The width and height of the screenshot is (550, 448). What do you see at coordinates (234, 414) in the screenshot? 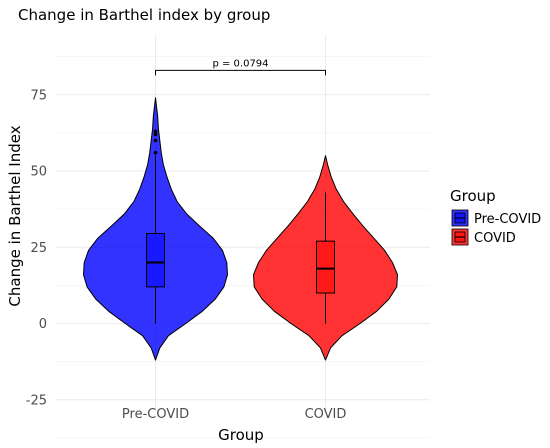
I see `x-axis-ticks: Pre-COVID COVID` at bounding box center [234, 414].